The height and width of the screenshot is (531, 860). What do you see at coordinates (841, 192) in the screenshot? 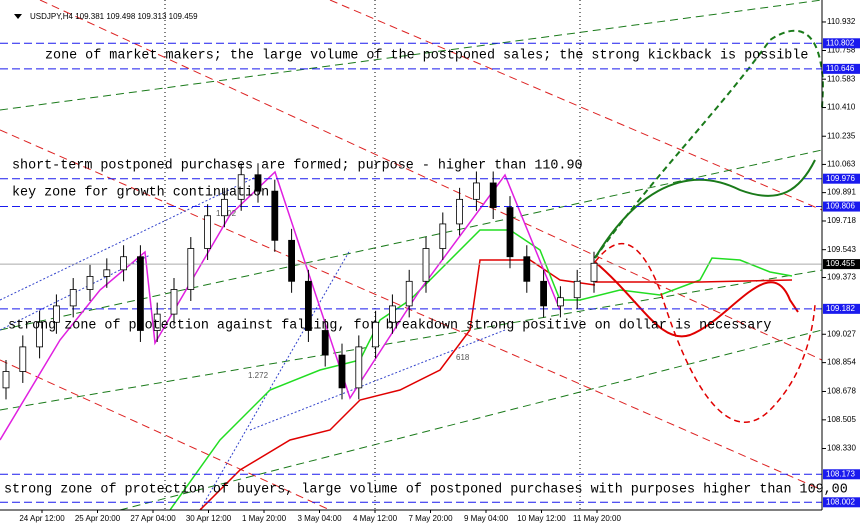
I see `y-tick-label: 109.891` at bounding box center [841, 192].